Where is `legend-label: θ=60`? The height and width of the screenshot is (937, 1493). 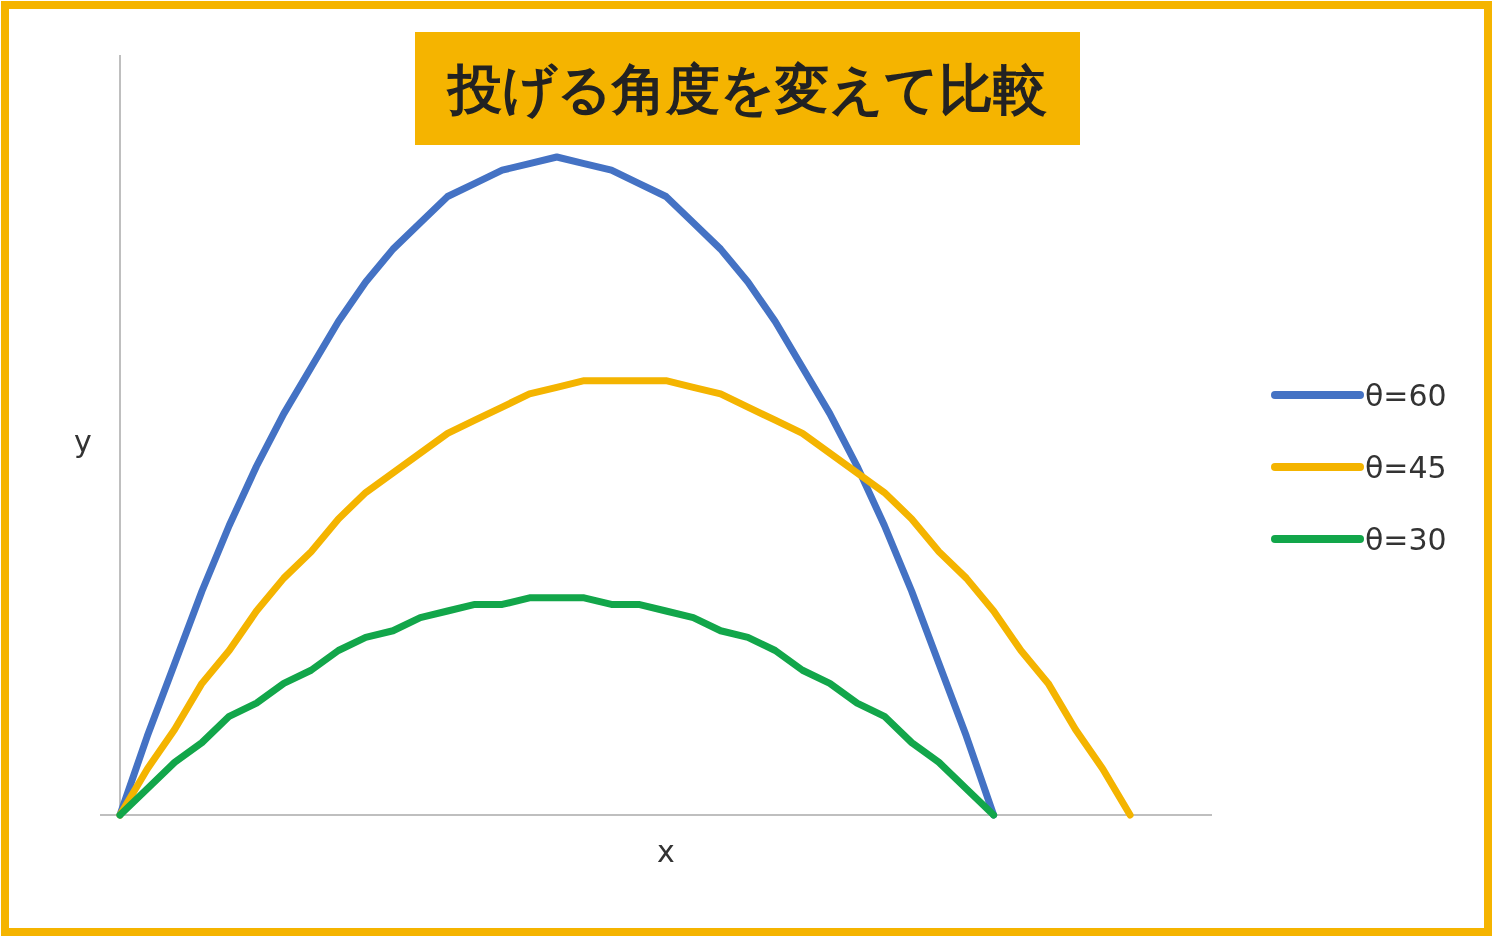 legend-label: θ=60 is located at coordinates (1406, 395).